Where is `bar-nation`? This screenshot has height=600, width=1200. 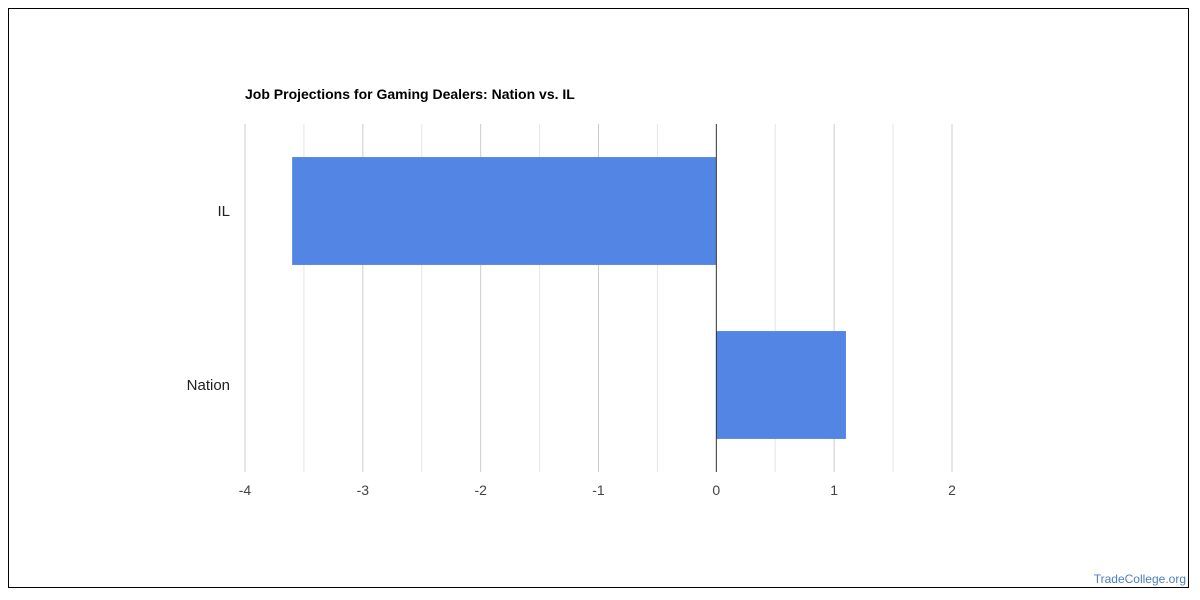 bar-nation is located at coordinates (781, 385).